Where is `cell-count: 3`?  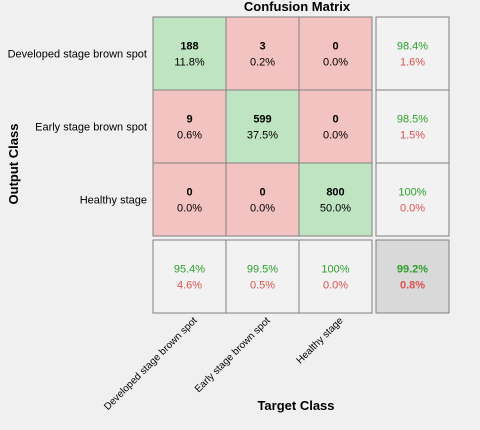 cell-count: 3 is located at coordinates (262, 47).